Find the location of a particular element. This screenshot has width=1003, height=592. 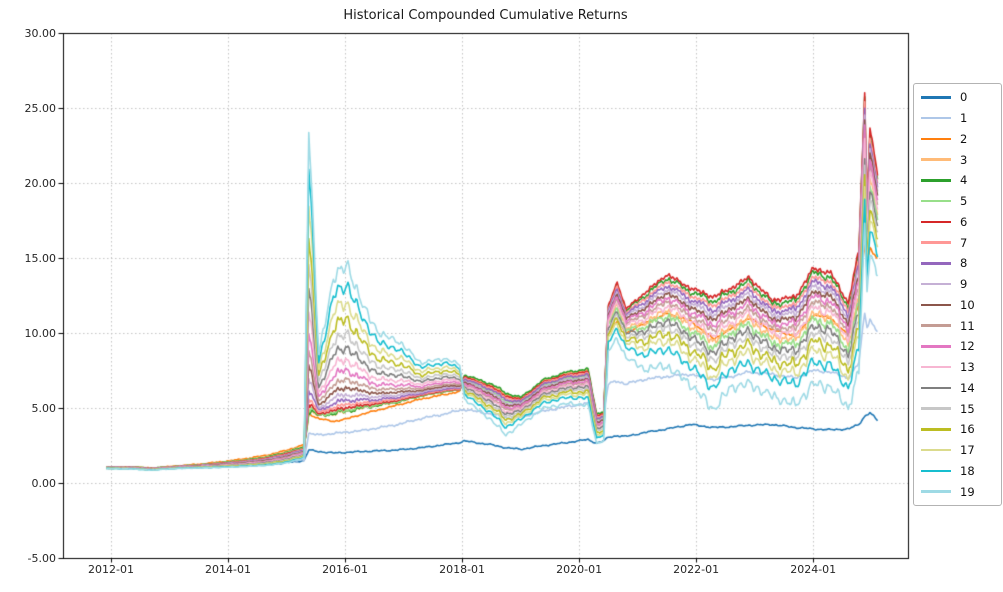

legend-entry-19: 19 is located at coordinates (957, 491).